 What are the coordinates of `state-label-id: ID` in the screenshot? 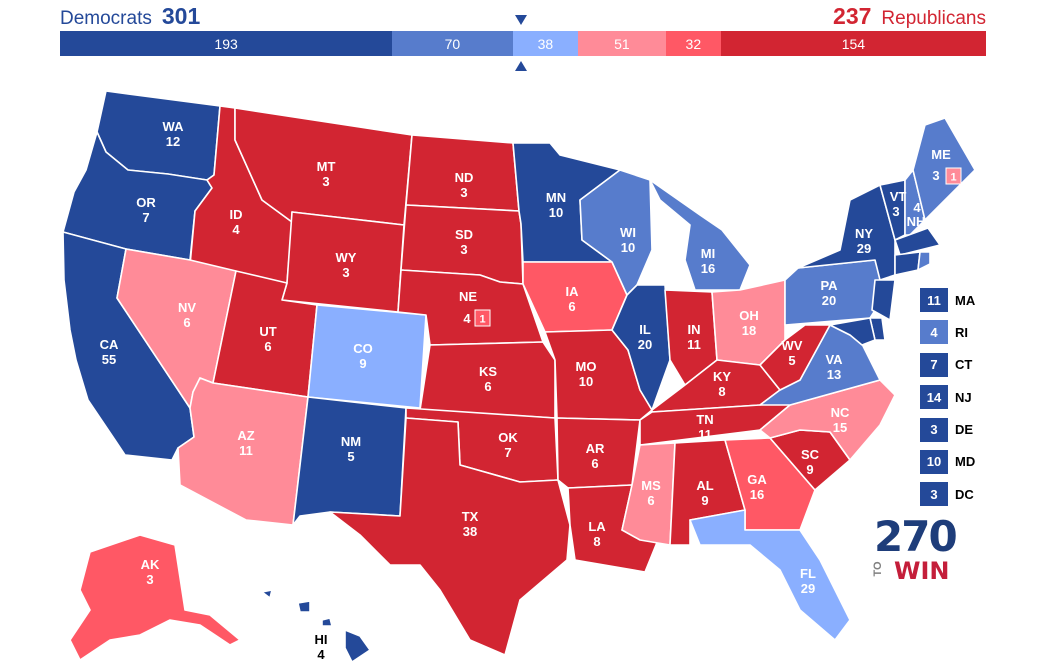 It's located at (236, 214).